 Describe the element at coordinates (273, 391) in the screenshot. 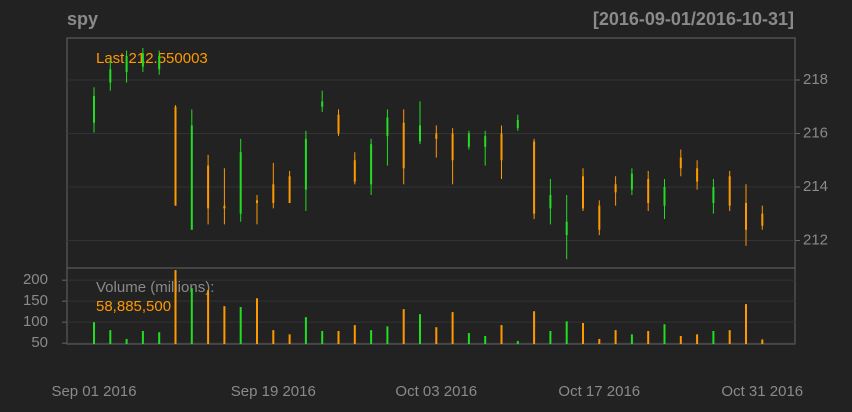

I see `x-tick-label: Sep 19 2016` at that location.